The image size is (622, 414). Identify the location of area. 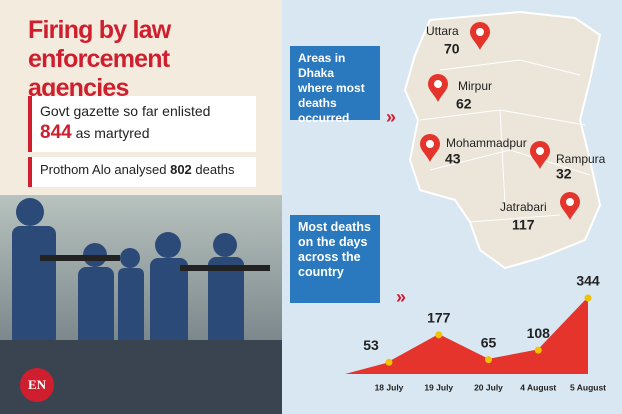
(466, 336).